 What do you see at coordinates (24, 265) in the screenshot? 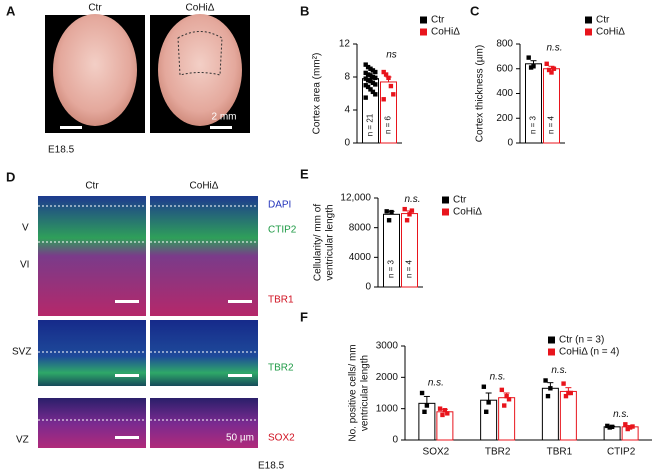
I see `layer-label: VI` at bounding box center [24, 265].